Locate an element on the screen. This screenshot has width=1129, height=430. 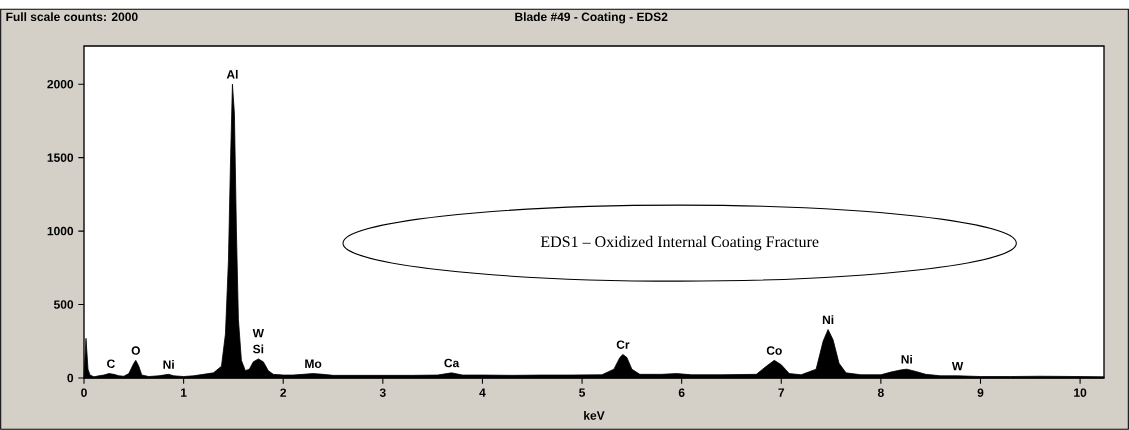
chart-subtitle: Full scale counts: 2000 is located at coordinates (72, 17).